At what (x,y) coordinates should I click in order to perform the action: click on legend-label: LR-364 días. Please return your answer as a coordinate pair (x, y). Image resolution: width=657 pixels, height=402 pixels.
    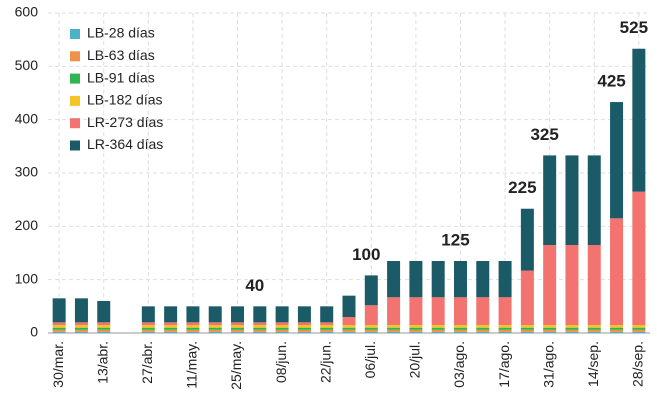
    Looking at the image, I should click on (125, 144).